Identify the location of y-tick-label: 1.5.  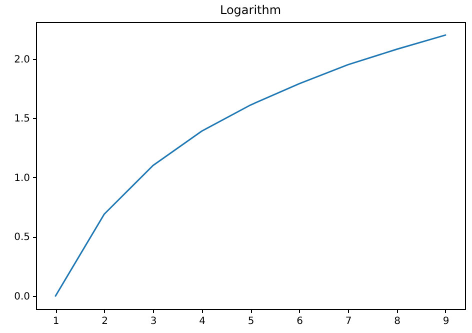
(22, 119).